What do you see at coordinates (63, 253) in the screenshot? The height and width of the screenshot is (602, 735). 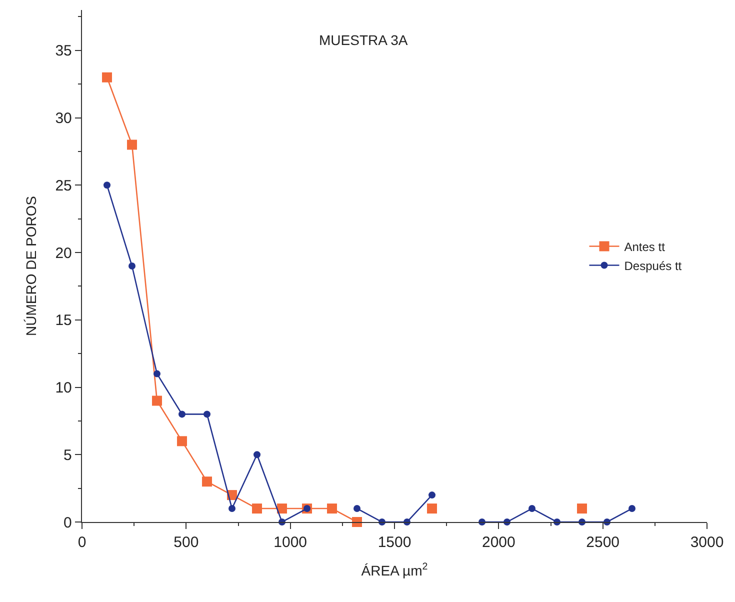 I see `y-tick-label: 20` at bounding box center [63, 253].